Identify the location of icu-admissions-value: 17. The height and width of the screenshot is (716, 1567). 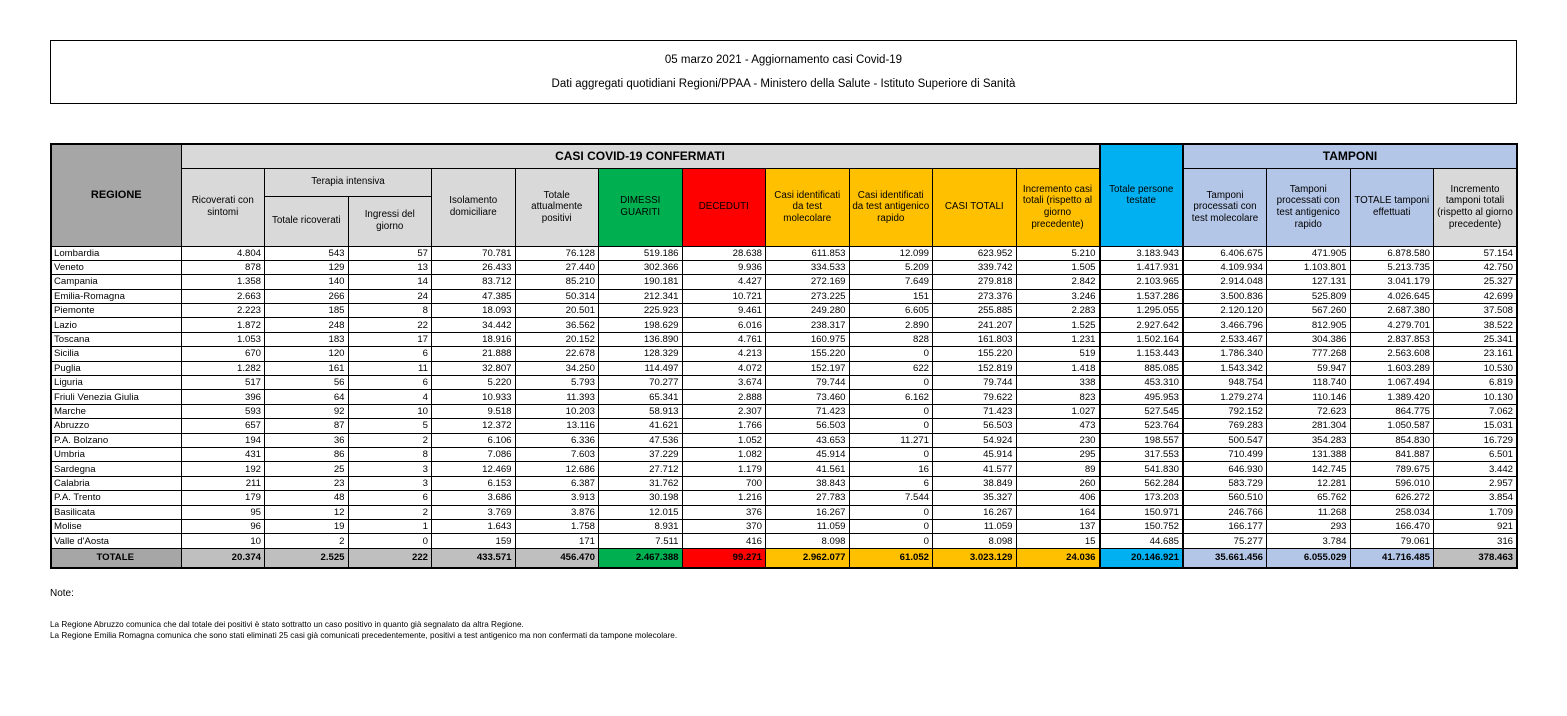
(389, 339).